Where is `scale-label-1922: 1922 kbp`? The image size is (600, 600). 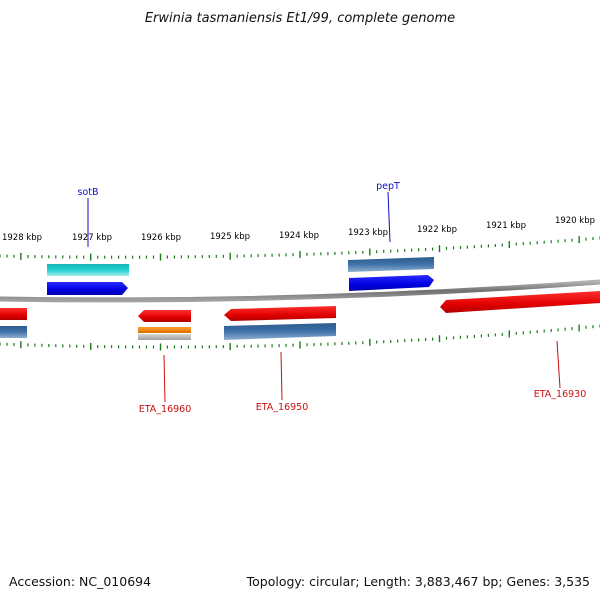
scale-label-1922: 1922 kbp is located at coordinates (437, 230).